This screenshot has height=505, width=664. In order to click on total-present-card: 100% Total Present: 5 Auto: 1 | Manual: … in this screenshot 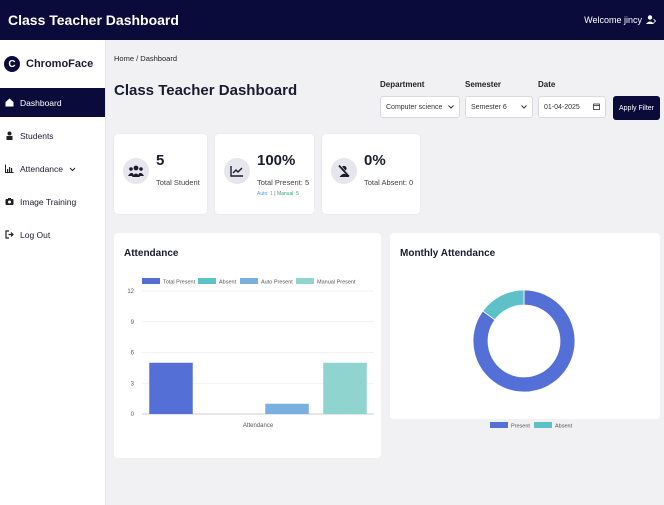, I will do `click(264, 174)`.